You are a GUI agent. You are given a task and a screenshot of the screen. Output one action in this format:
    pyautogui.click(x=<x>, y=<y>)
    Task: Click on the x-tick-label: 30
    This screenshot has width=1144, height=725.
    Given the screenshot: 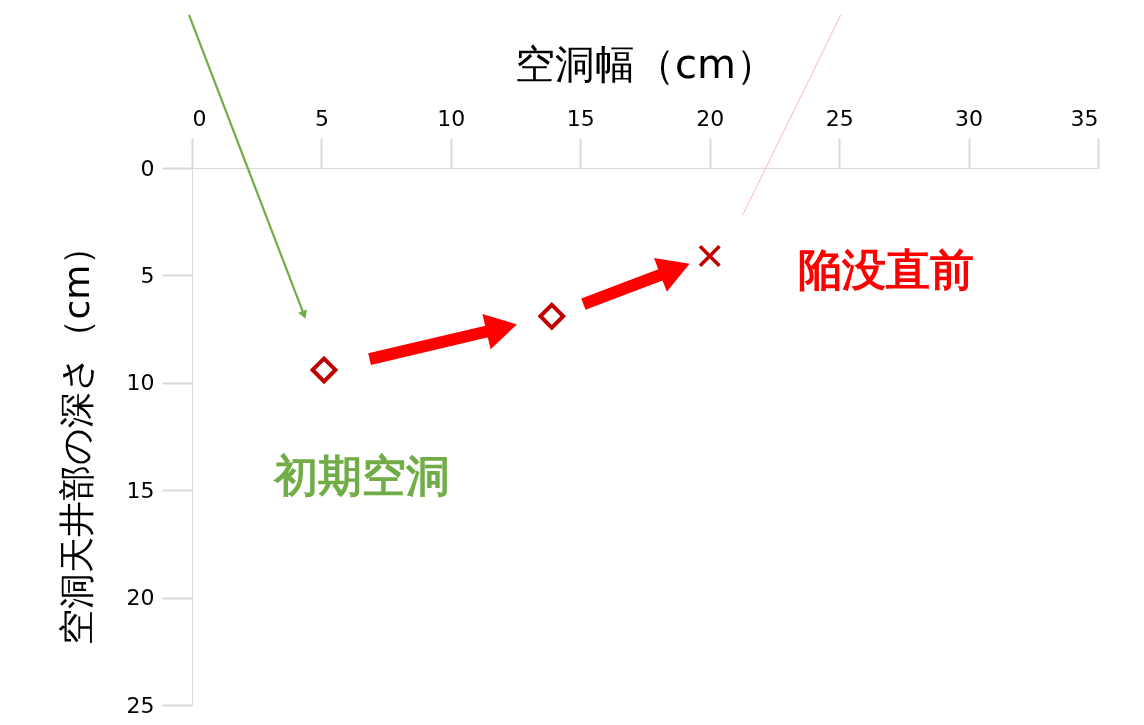 What is the action you would take?
    pyautogui.click(x=969, y=118)
    